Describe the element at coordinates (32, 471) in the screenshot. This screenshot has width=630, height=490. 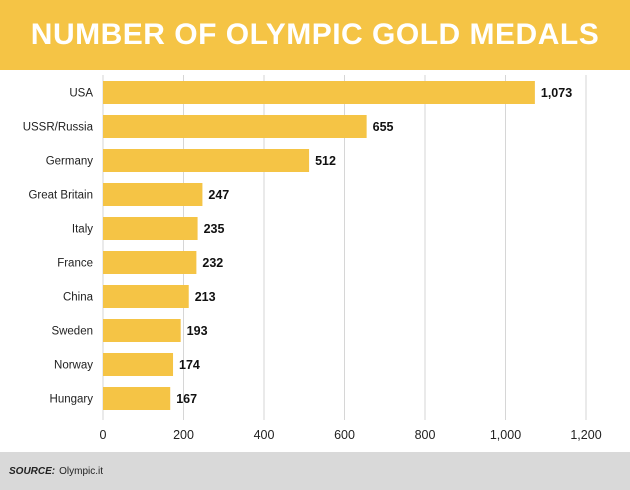
I see `source-label: SOURCE:` at that location.